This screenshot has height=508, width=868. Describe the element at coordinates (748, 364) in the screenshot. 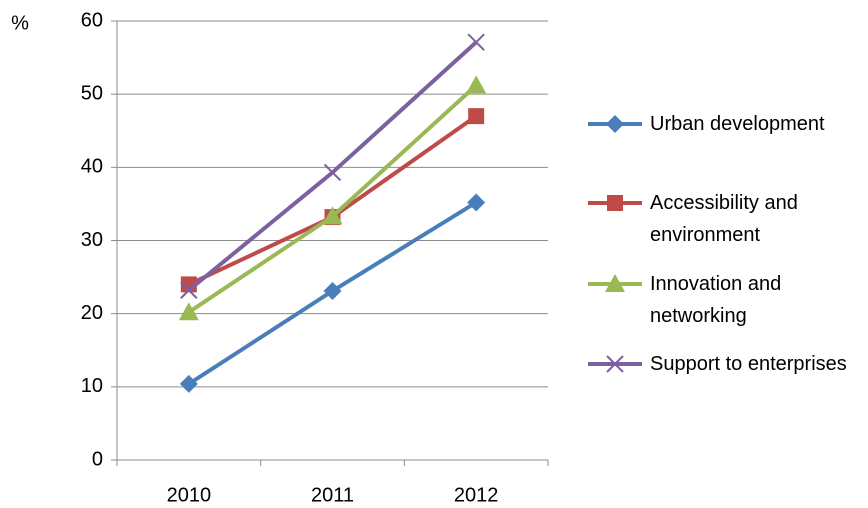

I see `legend-label: Support to enterprises` at that location.